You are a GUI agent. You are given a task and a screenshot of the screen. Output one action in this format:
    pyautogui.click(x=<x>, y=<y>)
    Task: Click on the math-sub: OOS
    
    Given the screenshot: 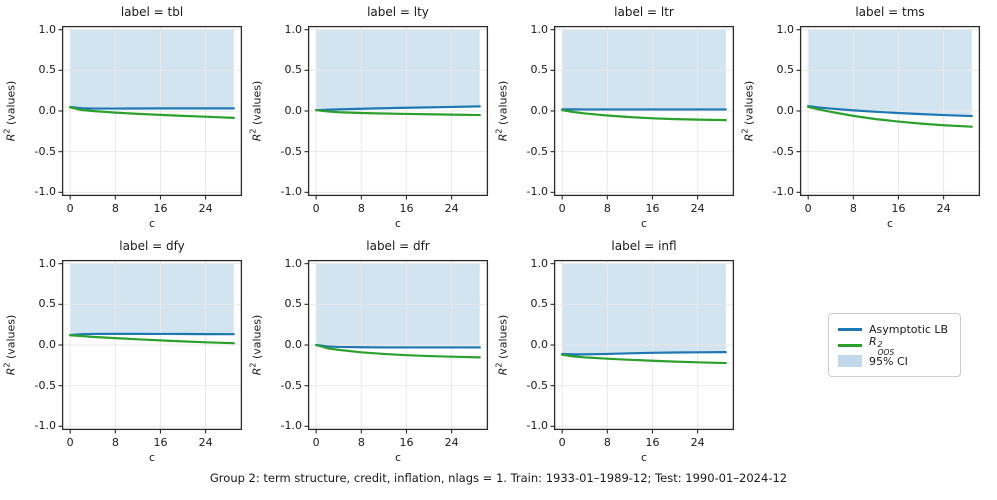 What is the action you would take?
    pyautogui.click(x=886, y=352)
    